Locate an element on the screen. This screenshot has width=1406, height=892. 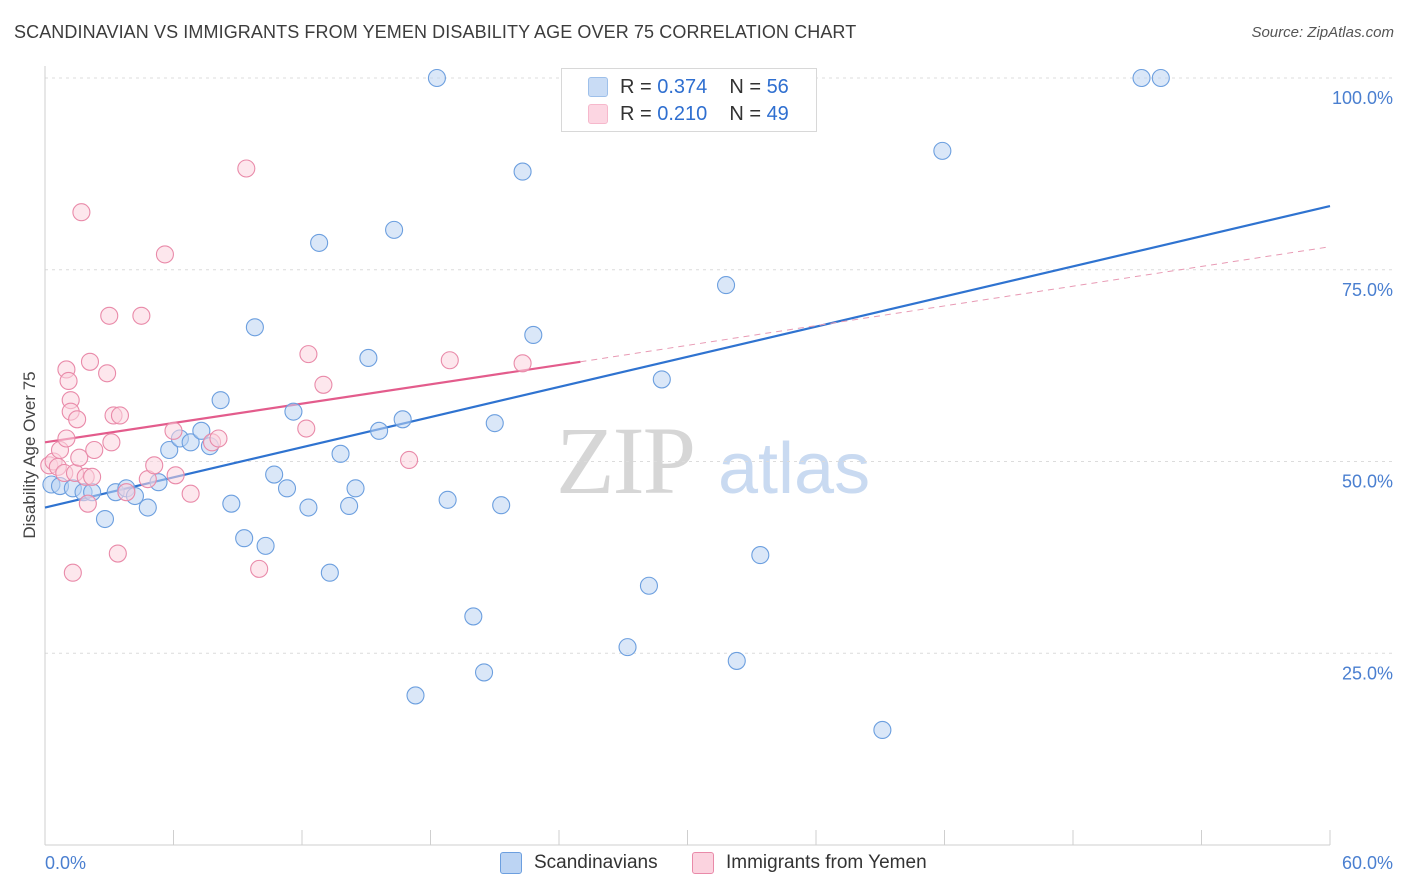
series-legend: Scandinavians Immigrants from Yemen is located at coordinates (703, 865).